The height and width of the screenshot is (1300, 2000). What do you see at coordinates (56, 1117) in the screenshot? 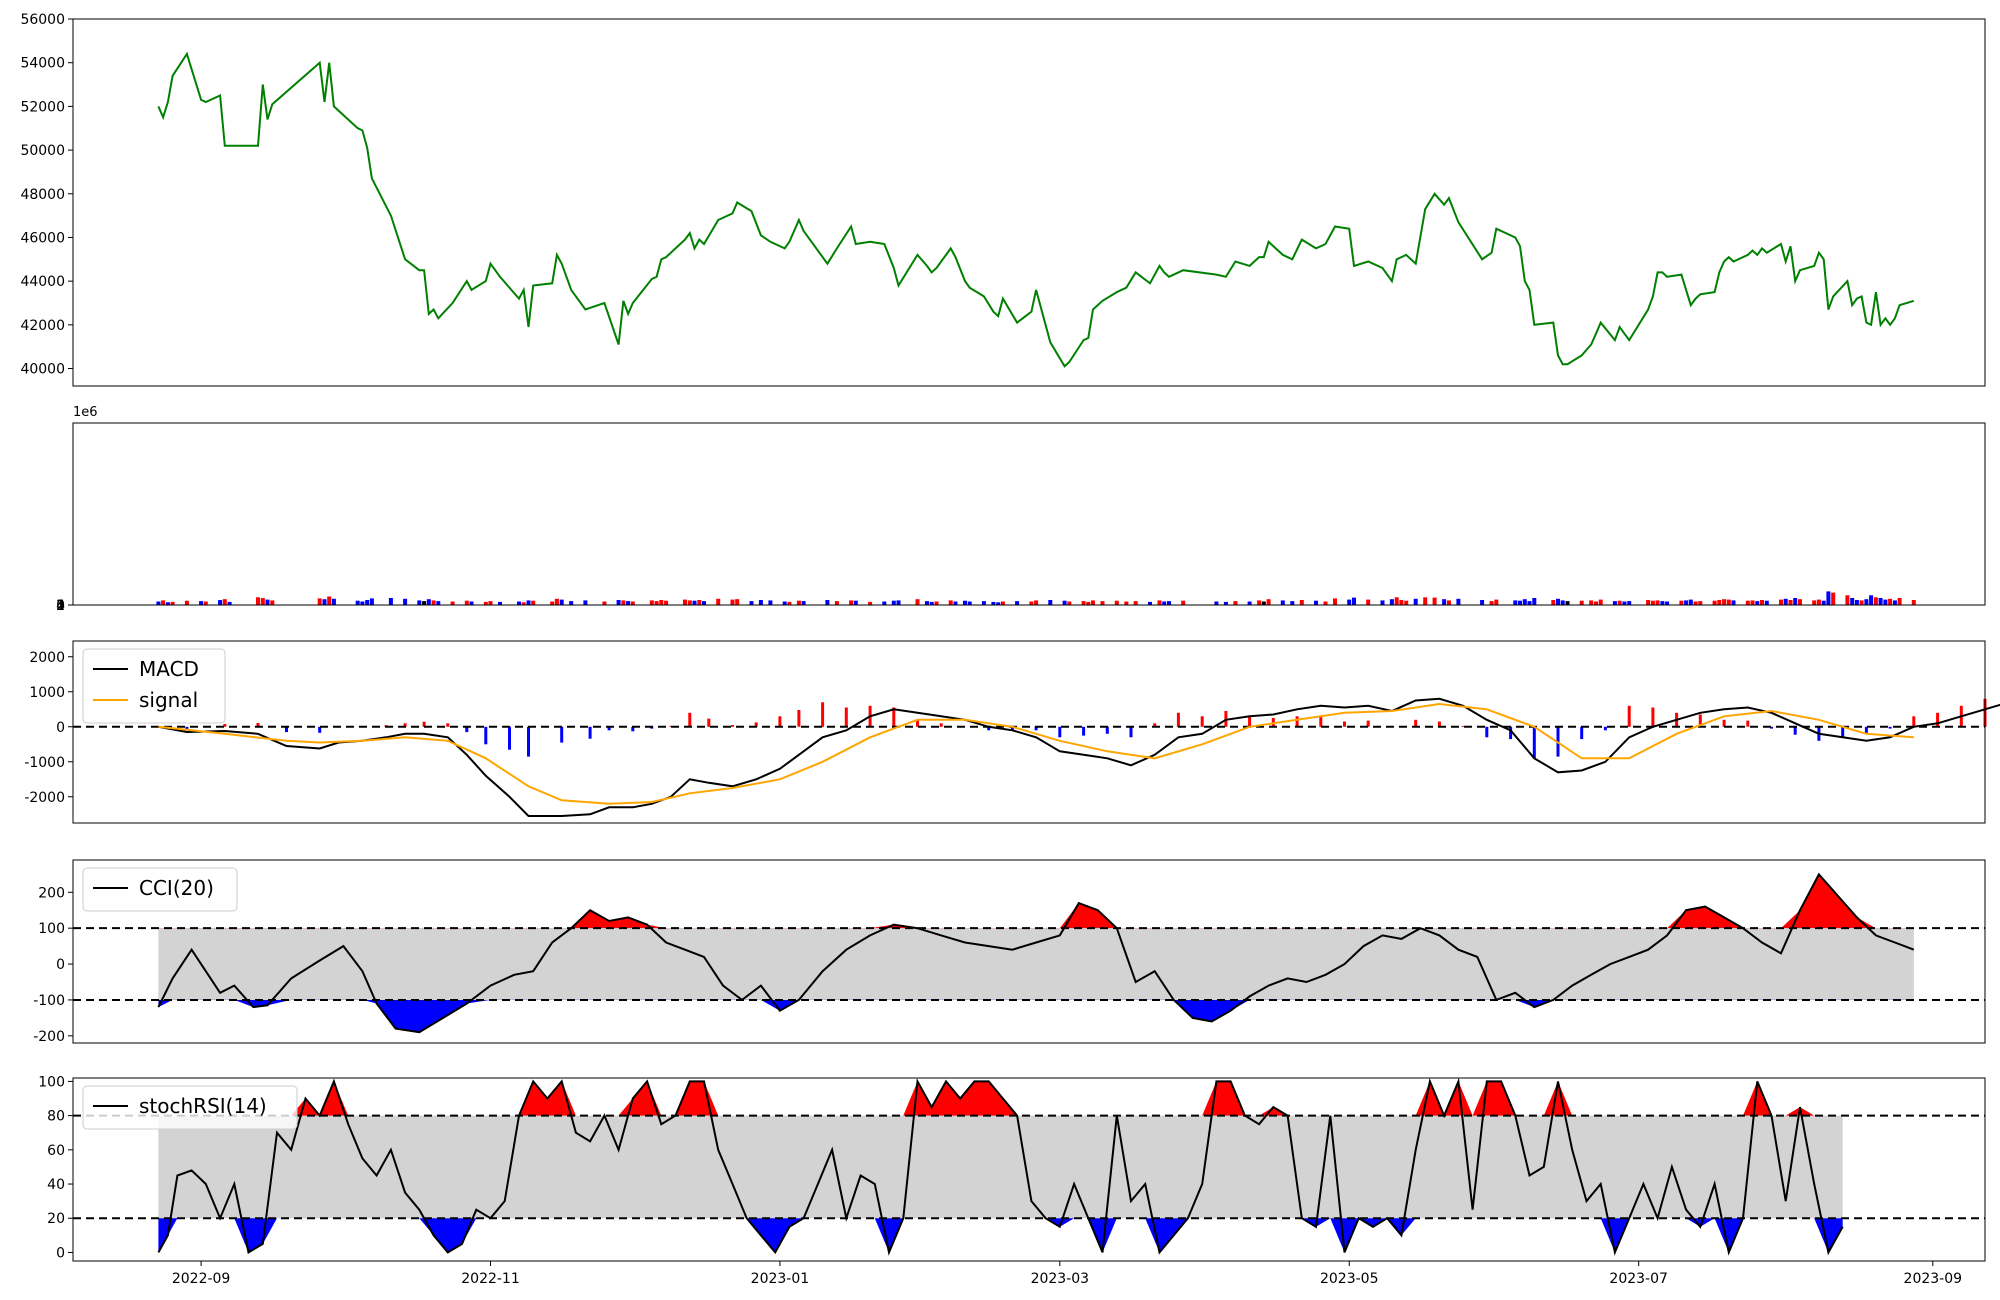
I see `stochrsi-ytick-label: 80` at bounding box center [56, 1117].